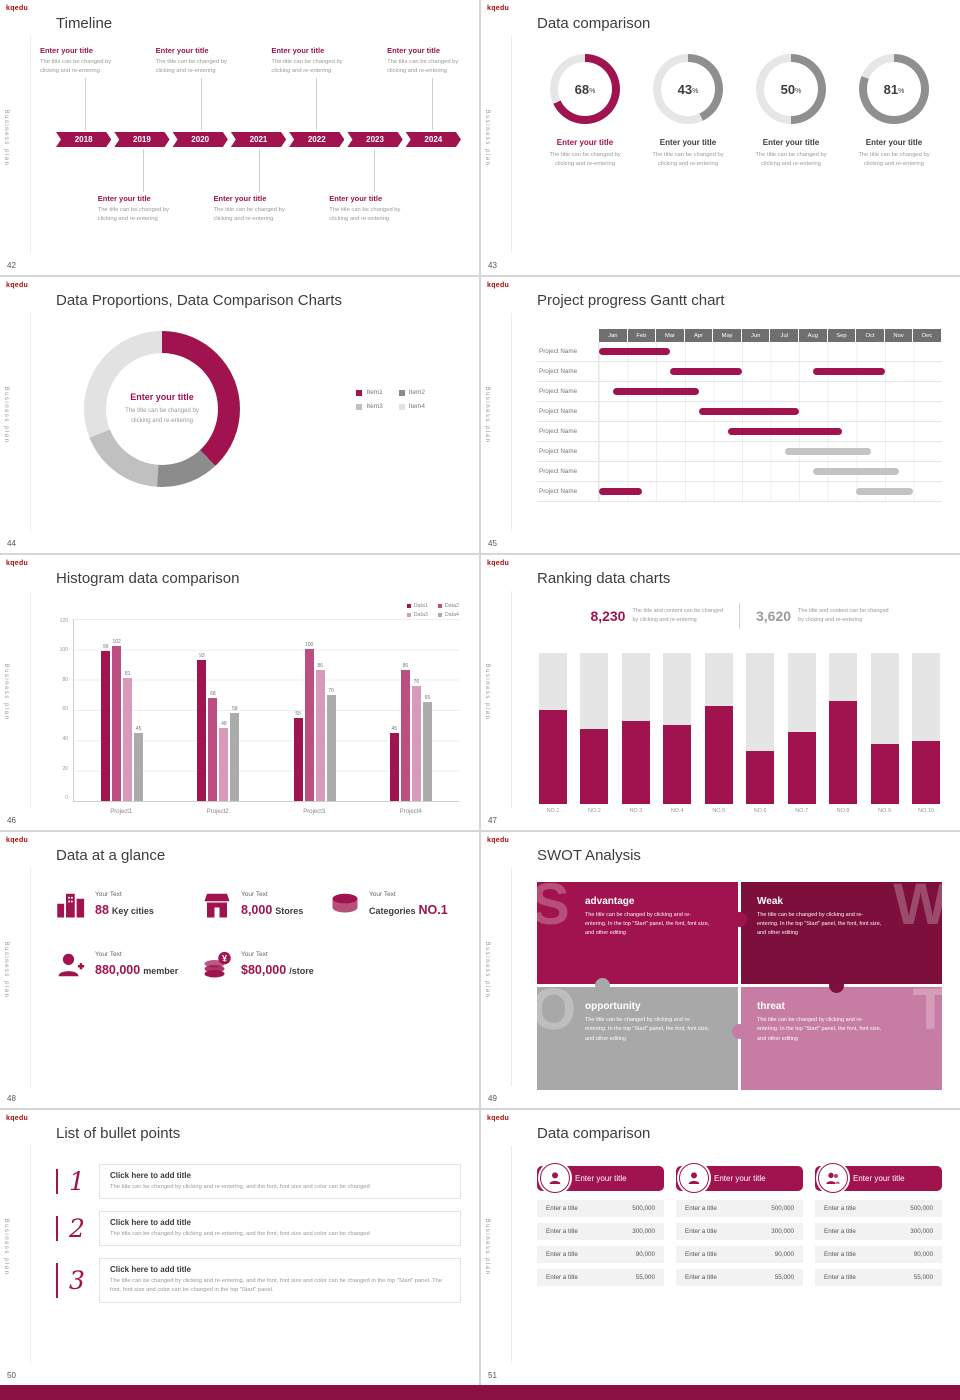 Image resolution: width=960 pixels, height=1400 pixels. What do you see at coordinates (802, 811) in the screenshot?
I see `ranking-label: NO.7` at bounding box center [802, 811].